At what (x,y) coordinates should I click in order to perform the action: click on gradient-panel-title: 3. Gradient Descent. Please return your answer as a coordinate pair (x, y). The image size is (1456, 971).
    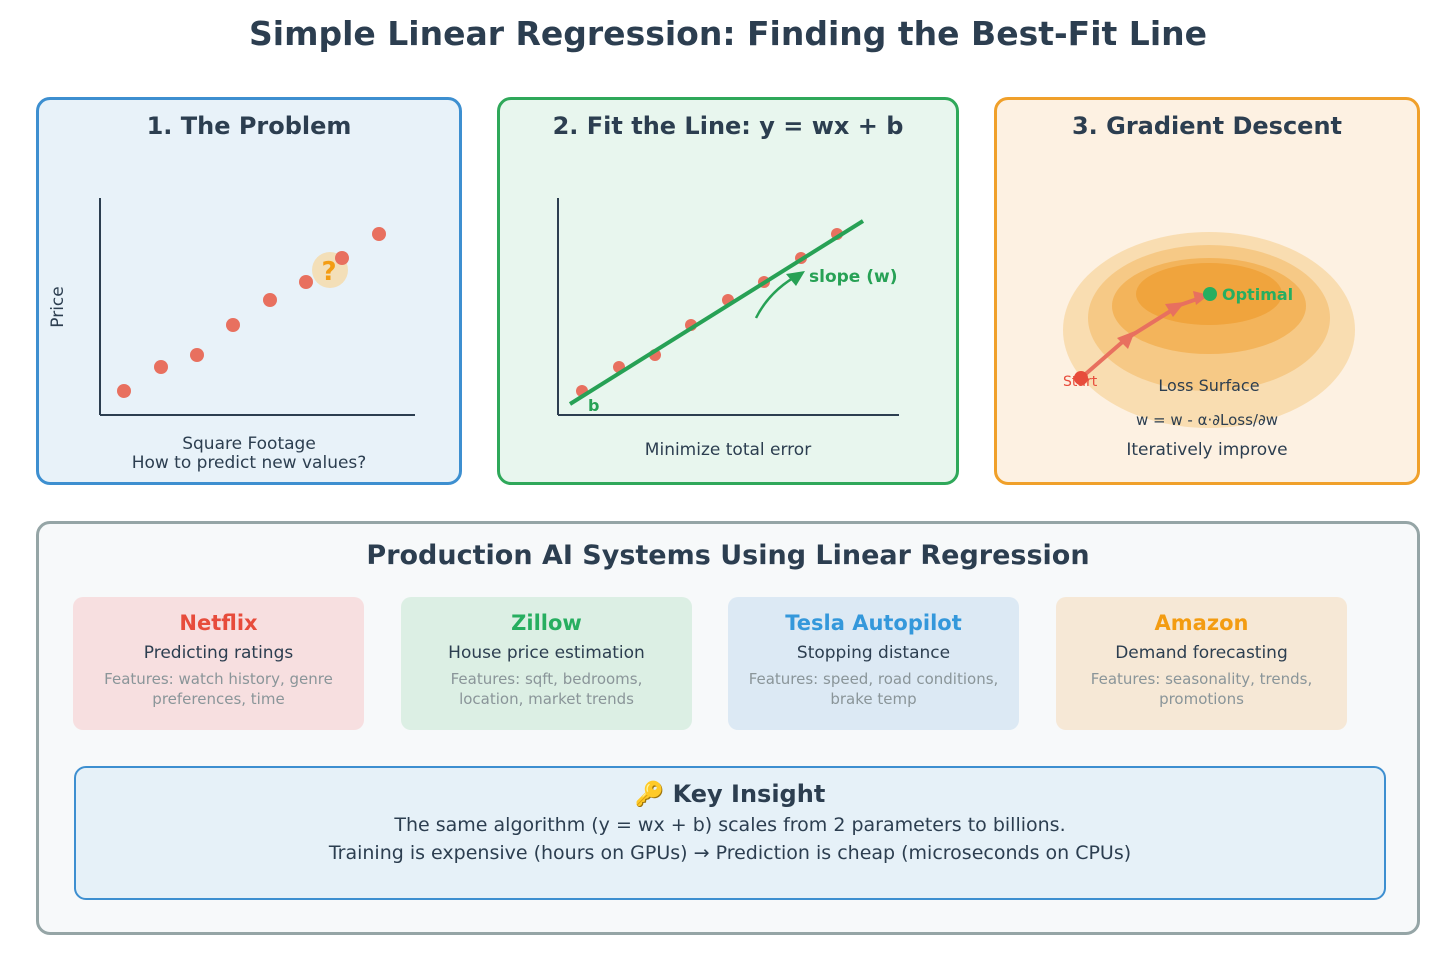
    Looking at the image, I should click on (1207, 126).